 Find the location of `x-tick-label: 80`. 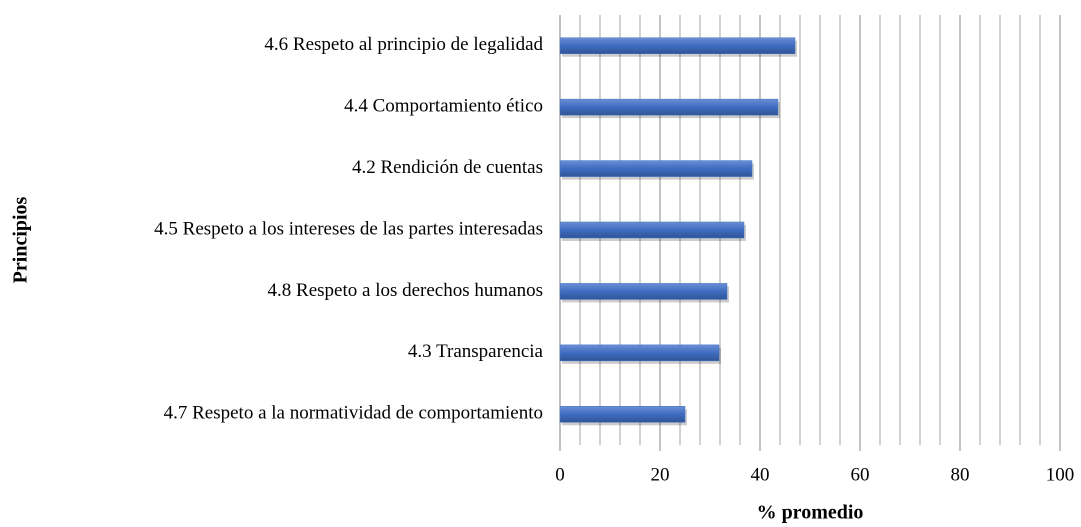

x-tick-label: 80 is located at coordinates (960, 474).